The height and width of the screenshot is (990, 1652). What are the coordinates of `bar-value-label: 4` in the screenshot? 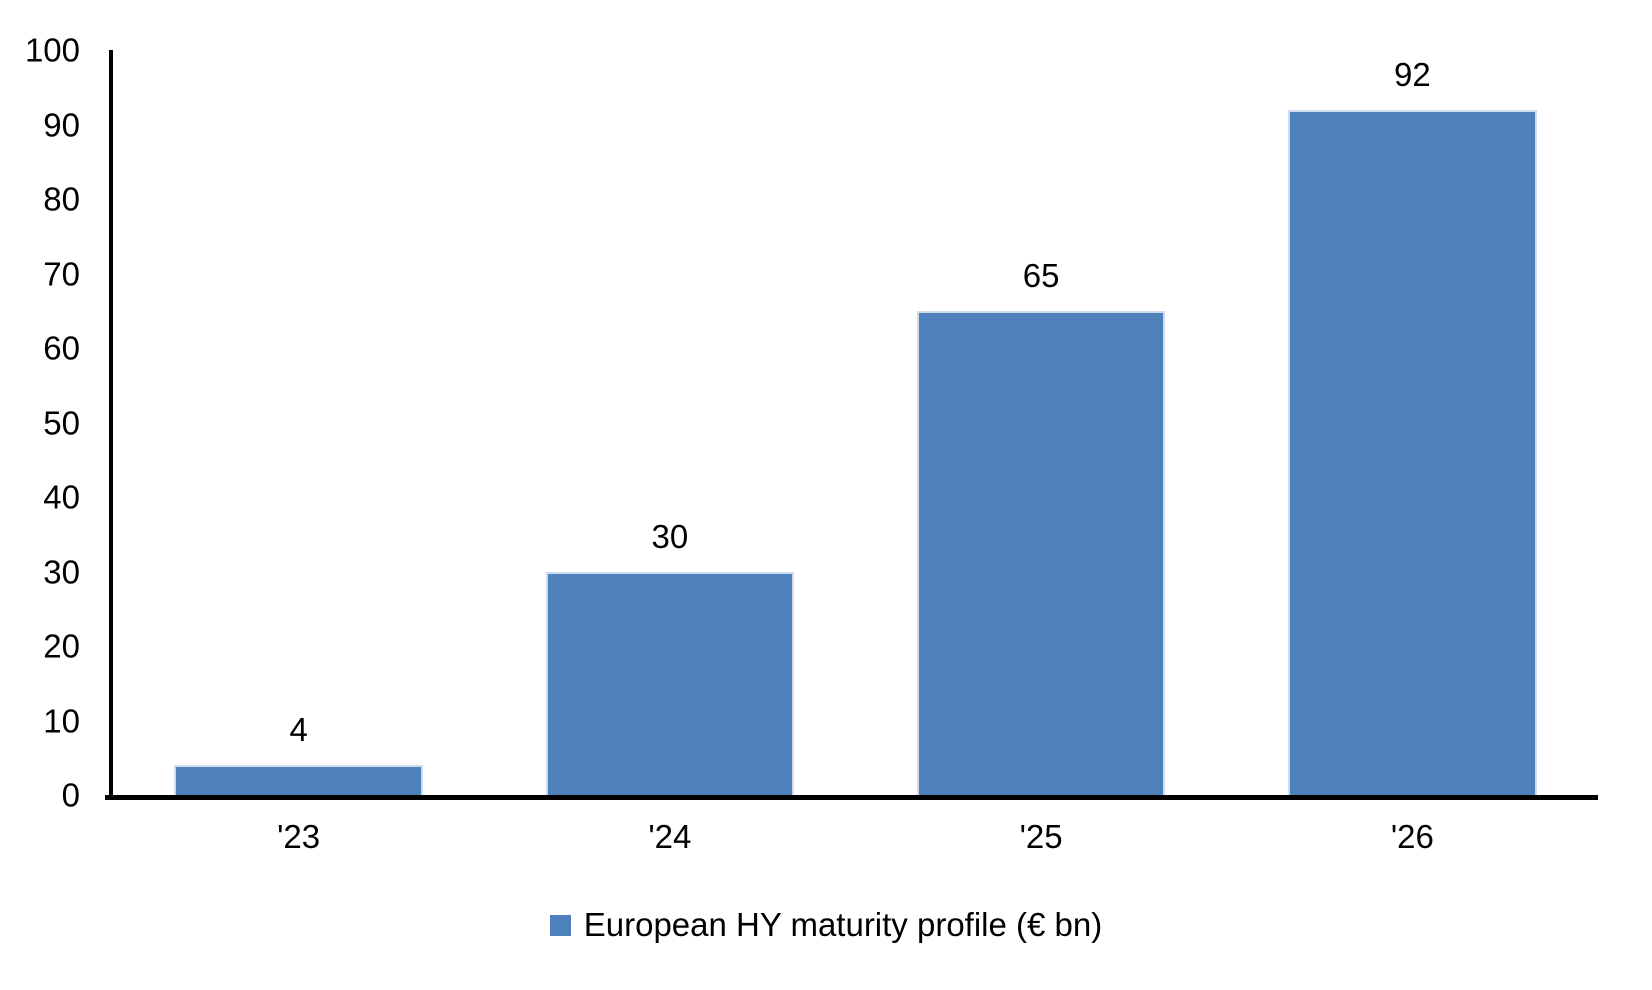 It's located at (298, 730).